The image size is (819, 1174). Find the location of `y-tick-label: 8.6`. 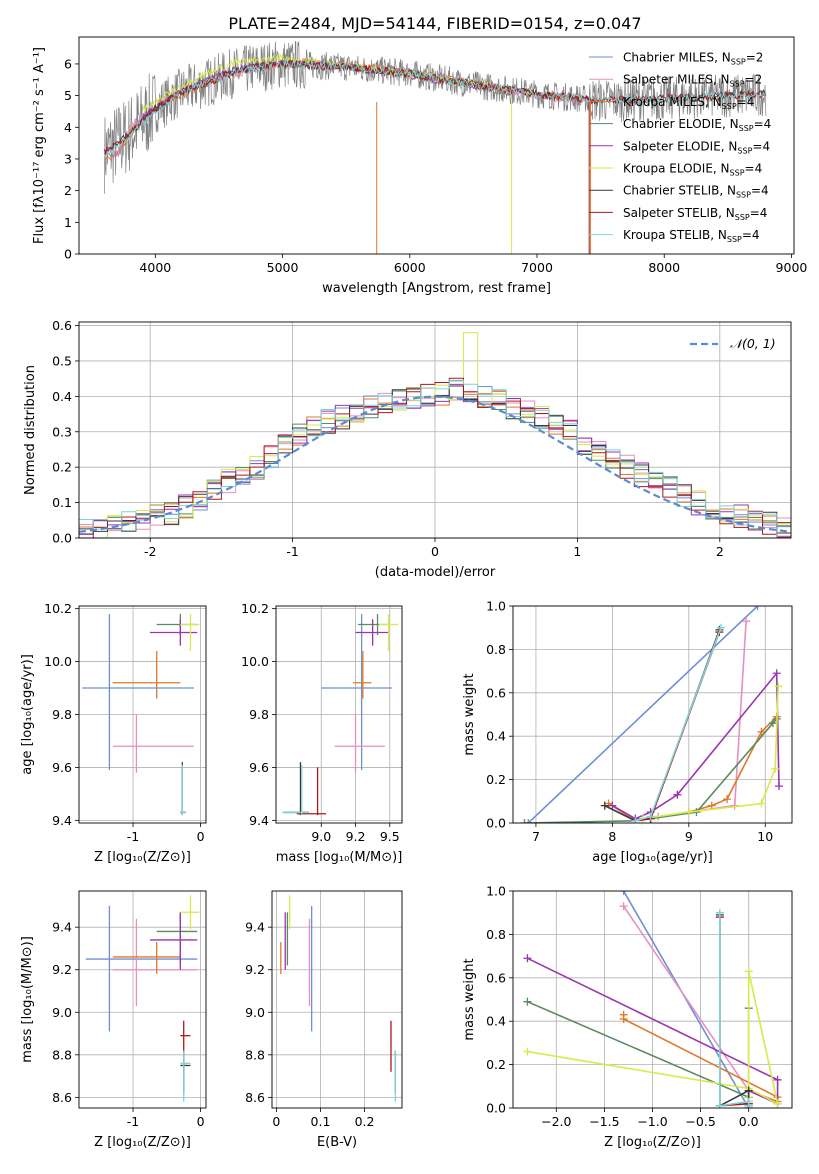

y-tick-label: 8.6 is located at coordinates (62, 1097).